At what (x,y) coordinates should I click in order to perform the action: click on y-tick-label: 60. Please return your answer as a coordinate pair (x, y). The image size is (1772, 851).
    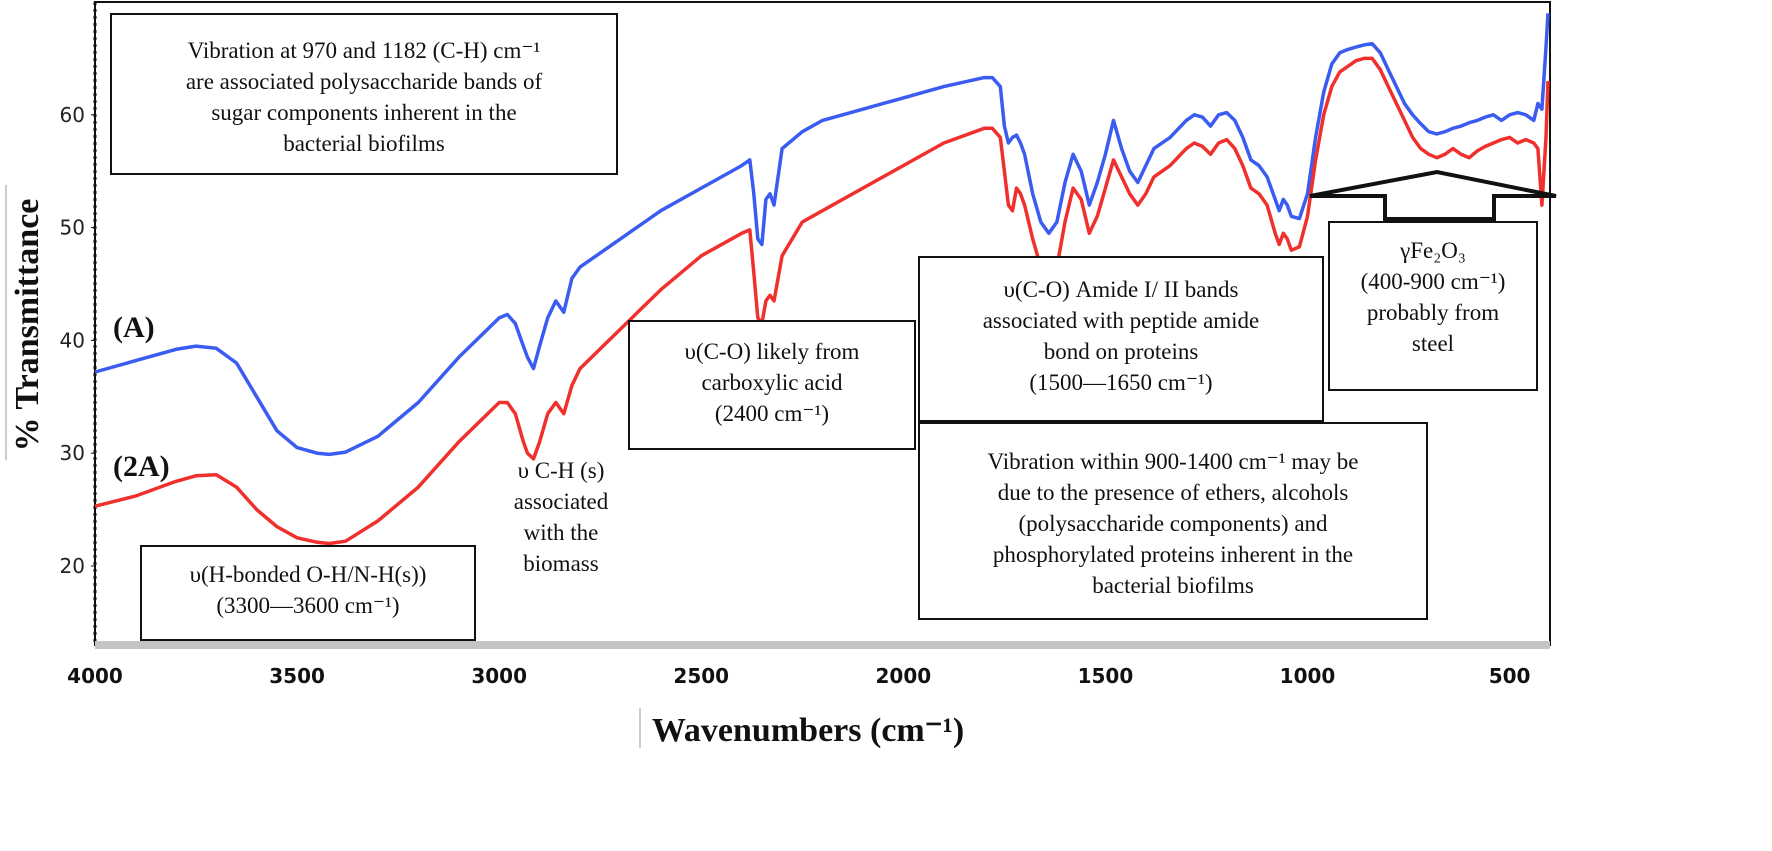
    Looking at the image, I should click on (72, 115).